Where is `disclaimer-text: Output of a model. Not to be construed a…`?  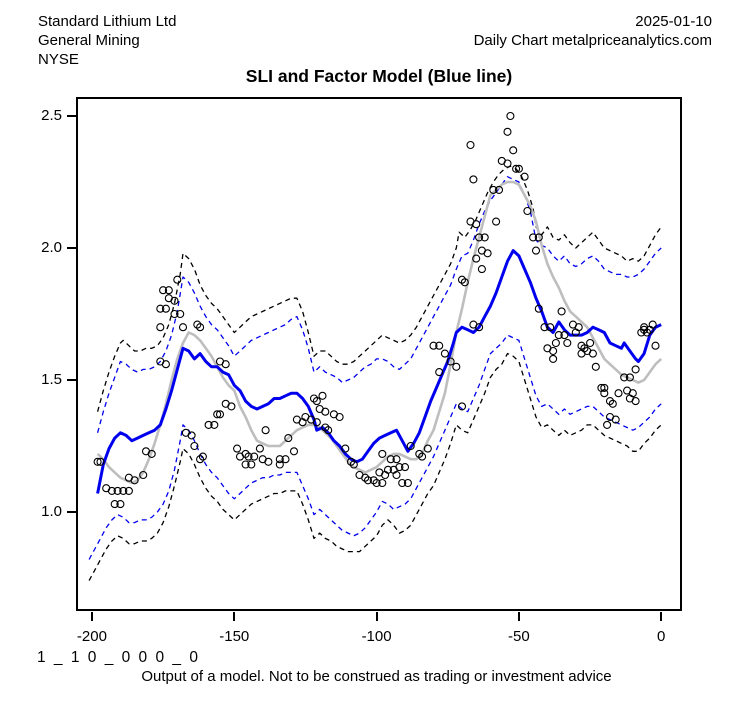
disclaimer-text: Output of a model. Not to be construed a… is located at coordinates (376, 676).